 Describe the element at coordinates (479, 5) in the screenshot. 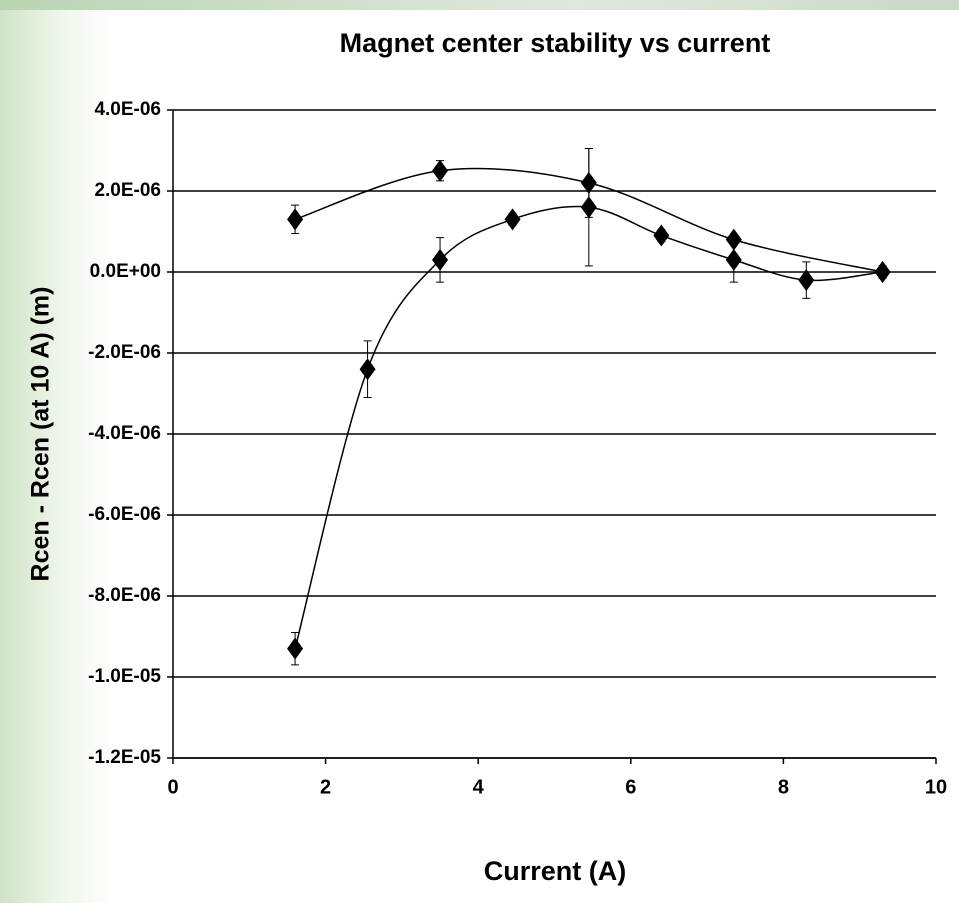

I see `top-band` at that location.